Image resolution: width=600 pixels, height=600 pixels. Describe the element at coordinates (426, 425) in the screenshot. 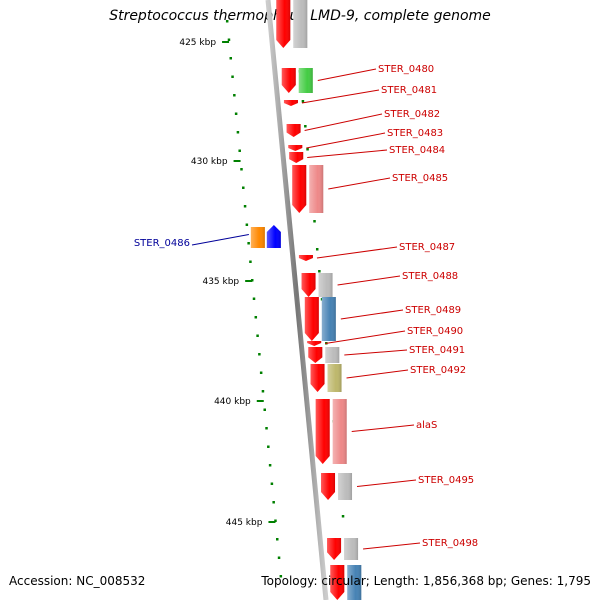

I see `gene-label: alaS` at that location.